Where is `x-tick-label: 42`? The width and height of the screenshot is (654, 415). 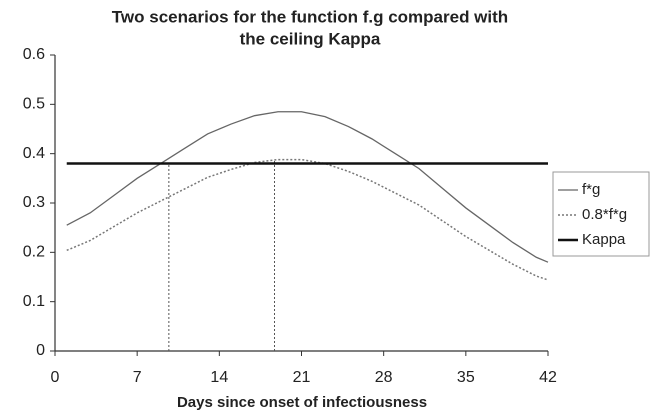
x-tick-label: 42 is located at coordinates (548, 377).